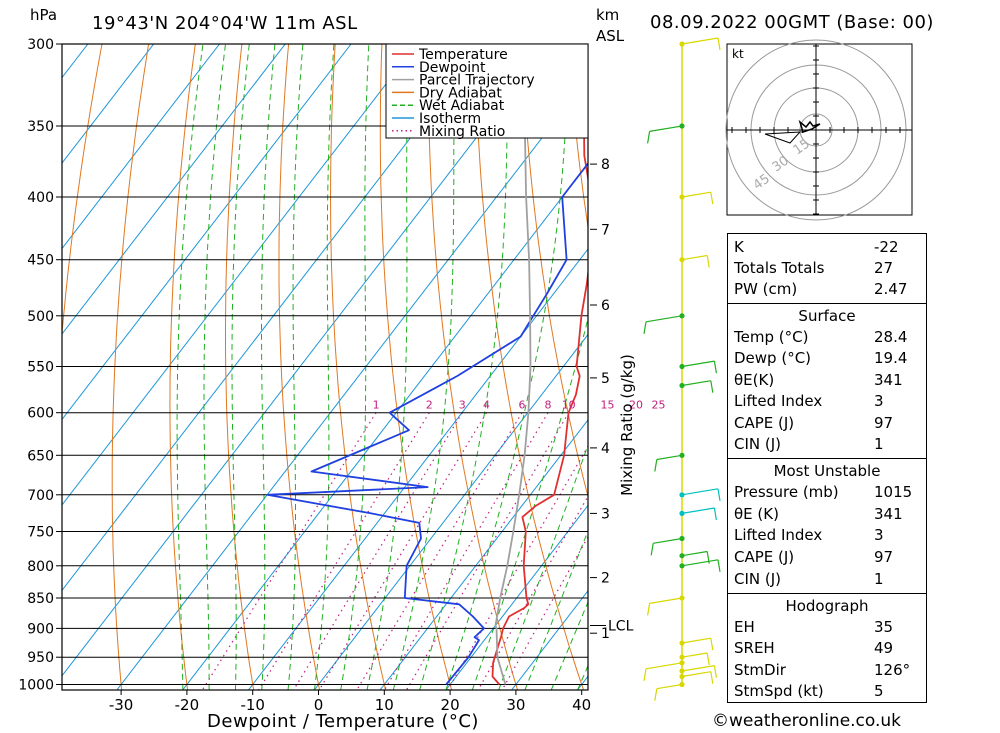  What do you see at coordinates (809, 126) in the screenshot?
I see `hodograph-trace` at bounding box center [809, 126].